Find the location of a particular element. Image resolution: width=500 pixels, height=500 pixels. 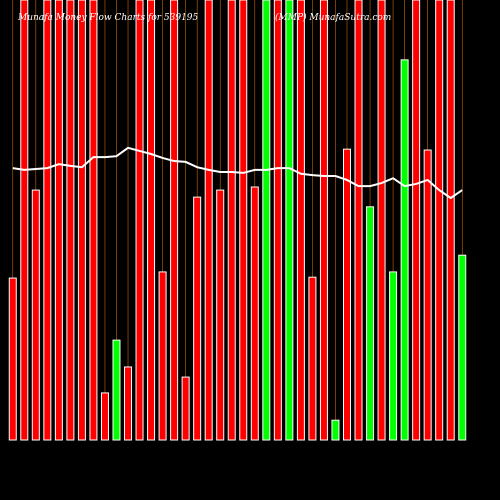

chart-subtitle: (MMP) MunafaSutra.com is located at coordinates (333, 17).